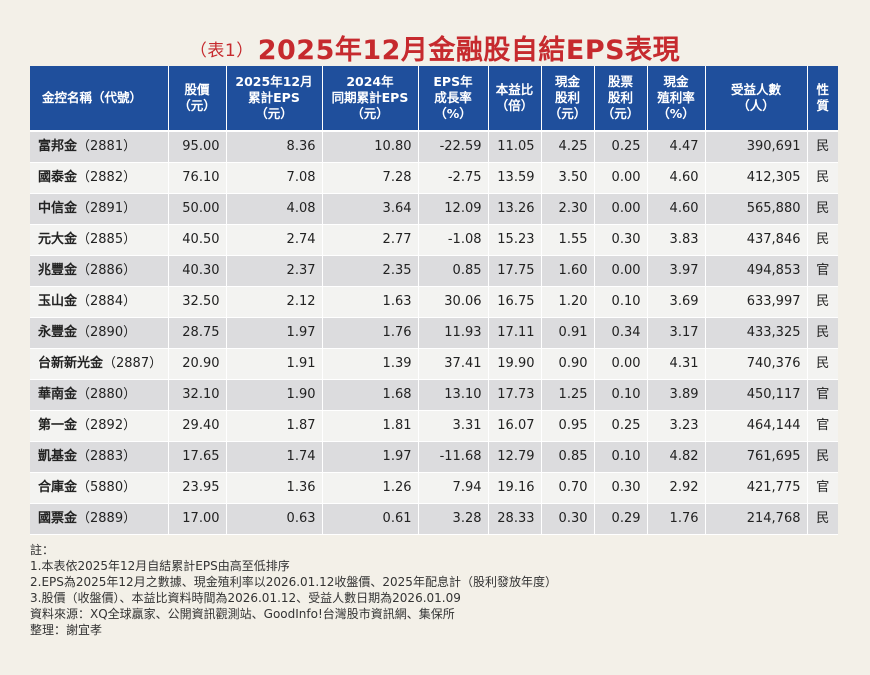 The width and height of the screenshot is (870, 675). I want to click on header-eps-2024-line: （元）, so click(370, 113).